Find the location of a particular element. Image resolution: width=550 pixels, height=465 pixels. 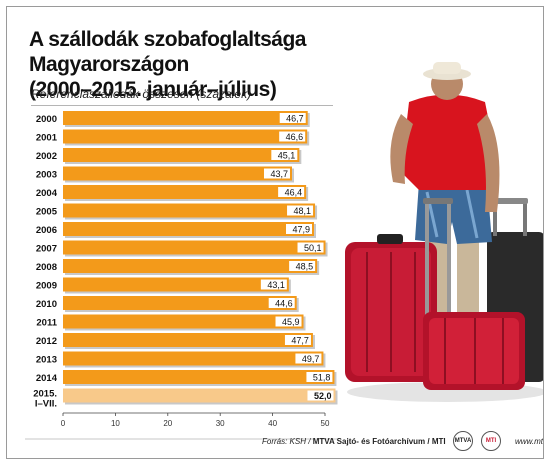

x-tick-label: 20 is located at coordinates (167, 423).